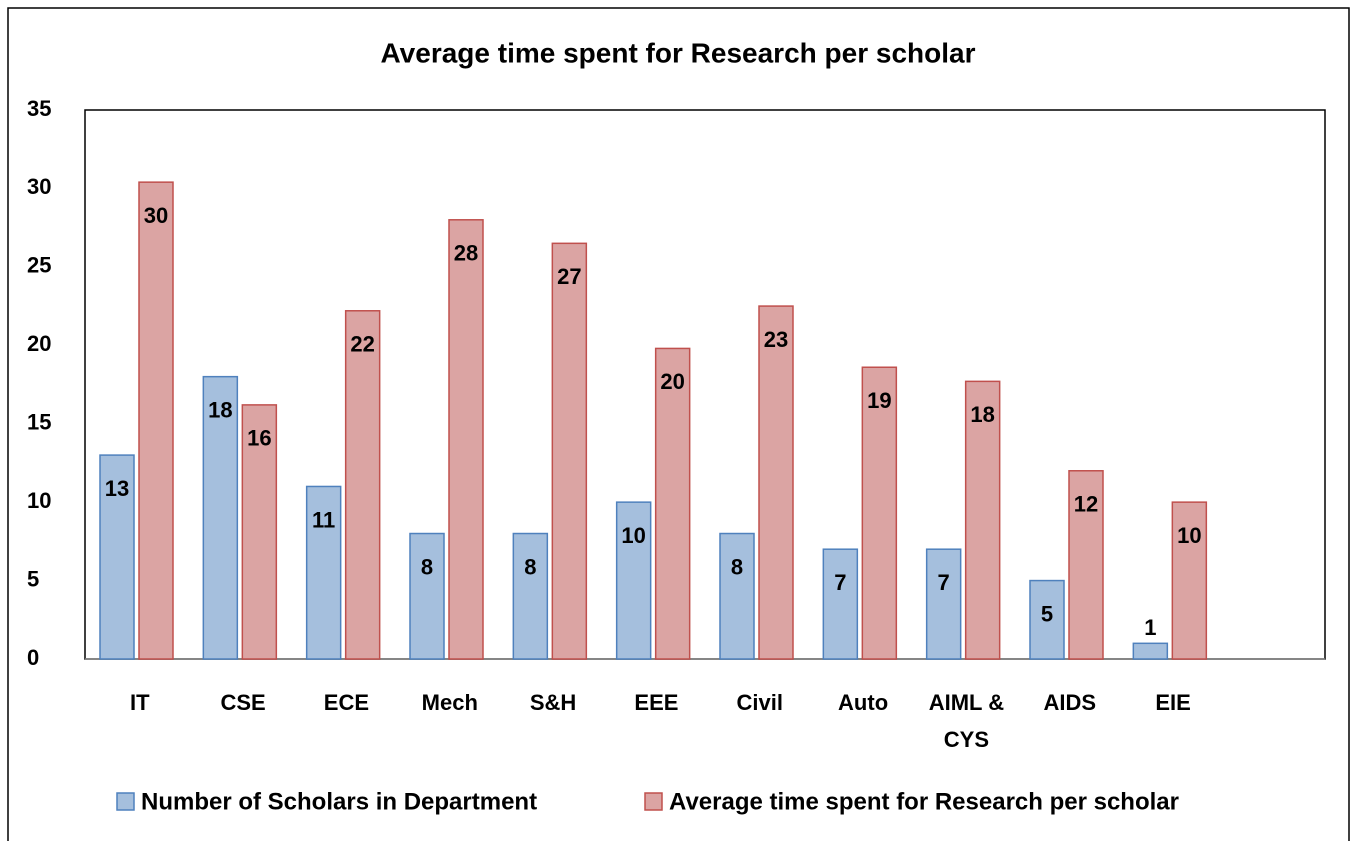 Image resolution: width=1357 pixels, height=841 pixels. What do you see at coordinates (33, 578) in the screenshot?
I see `y-tick-label: 5` at bounding box center [33, 578].